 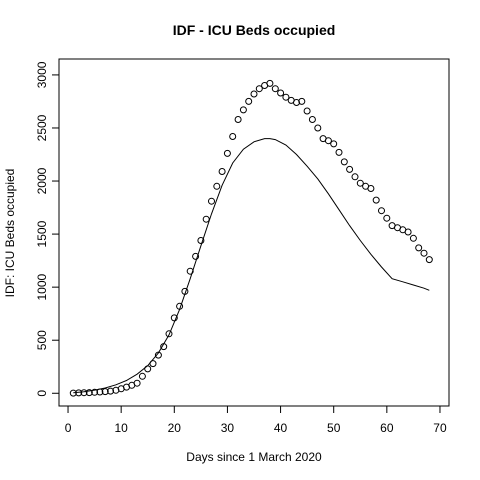 I want to click on x-axis-label: Days since 1 March 2020, so click(x=254, y=457).